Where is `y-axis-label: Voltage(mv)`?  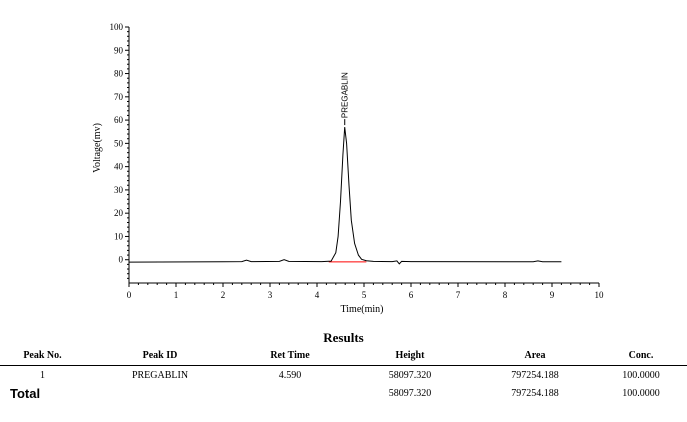 y-axis-label: Voltage(mv) is located at coordinates (97, 148).